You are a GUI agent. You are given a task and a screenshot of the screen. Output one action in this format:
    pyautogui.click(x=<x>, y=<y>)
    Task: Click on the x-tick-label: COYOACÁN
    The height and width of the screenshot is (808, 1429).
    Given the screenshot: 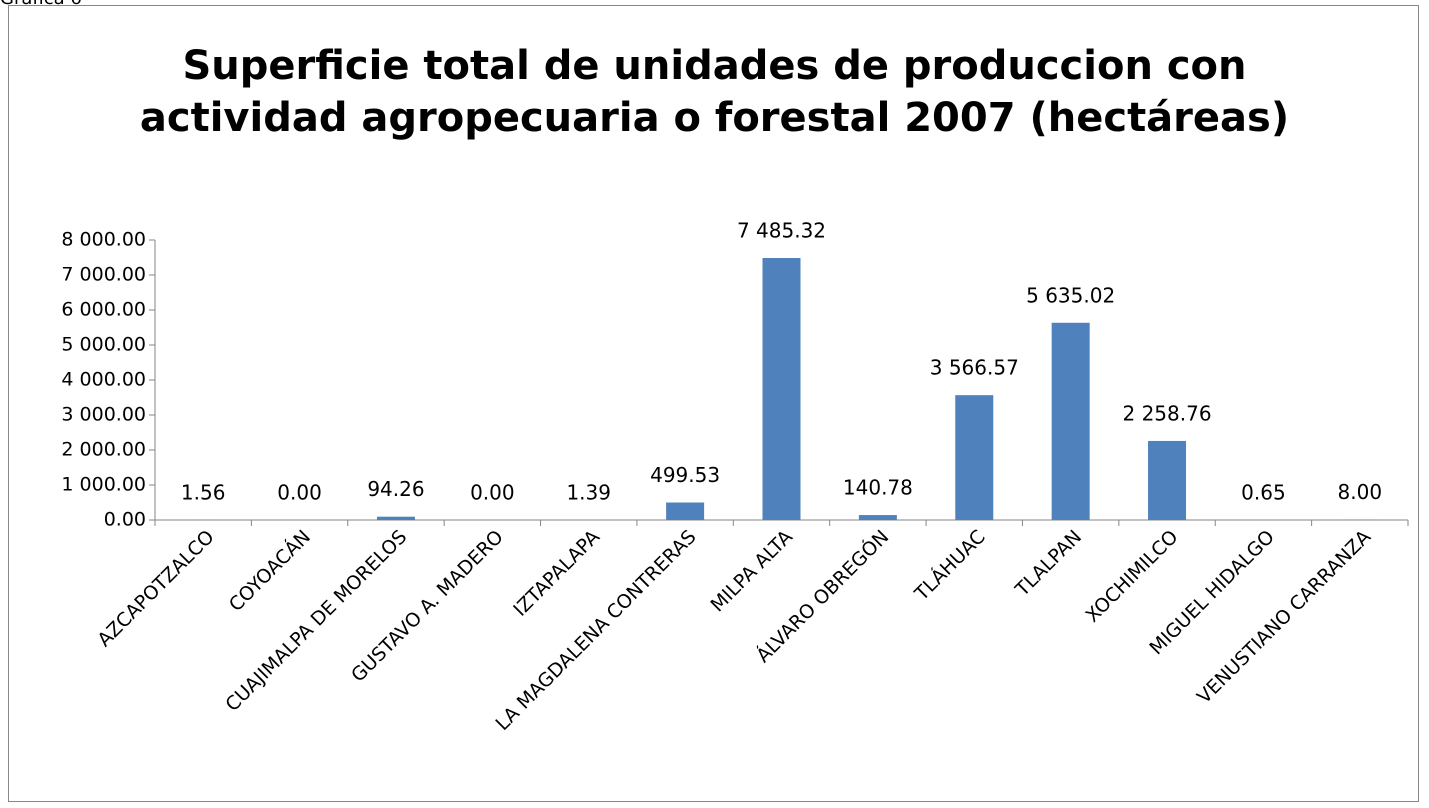 What is the action you would take?
    pyautogui.click(x=269, y=570)
    